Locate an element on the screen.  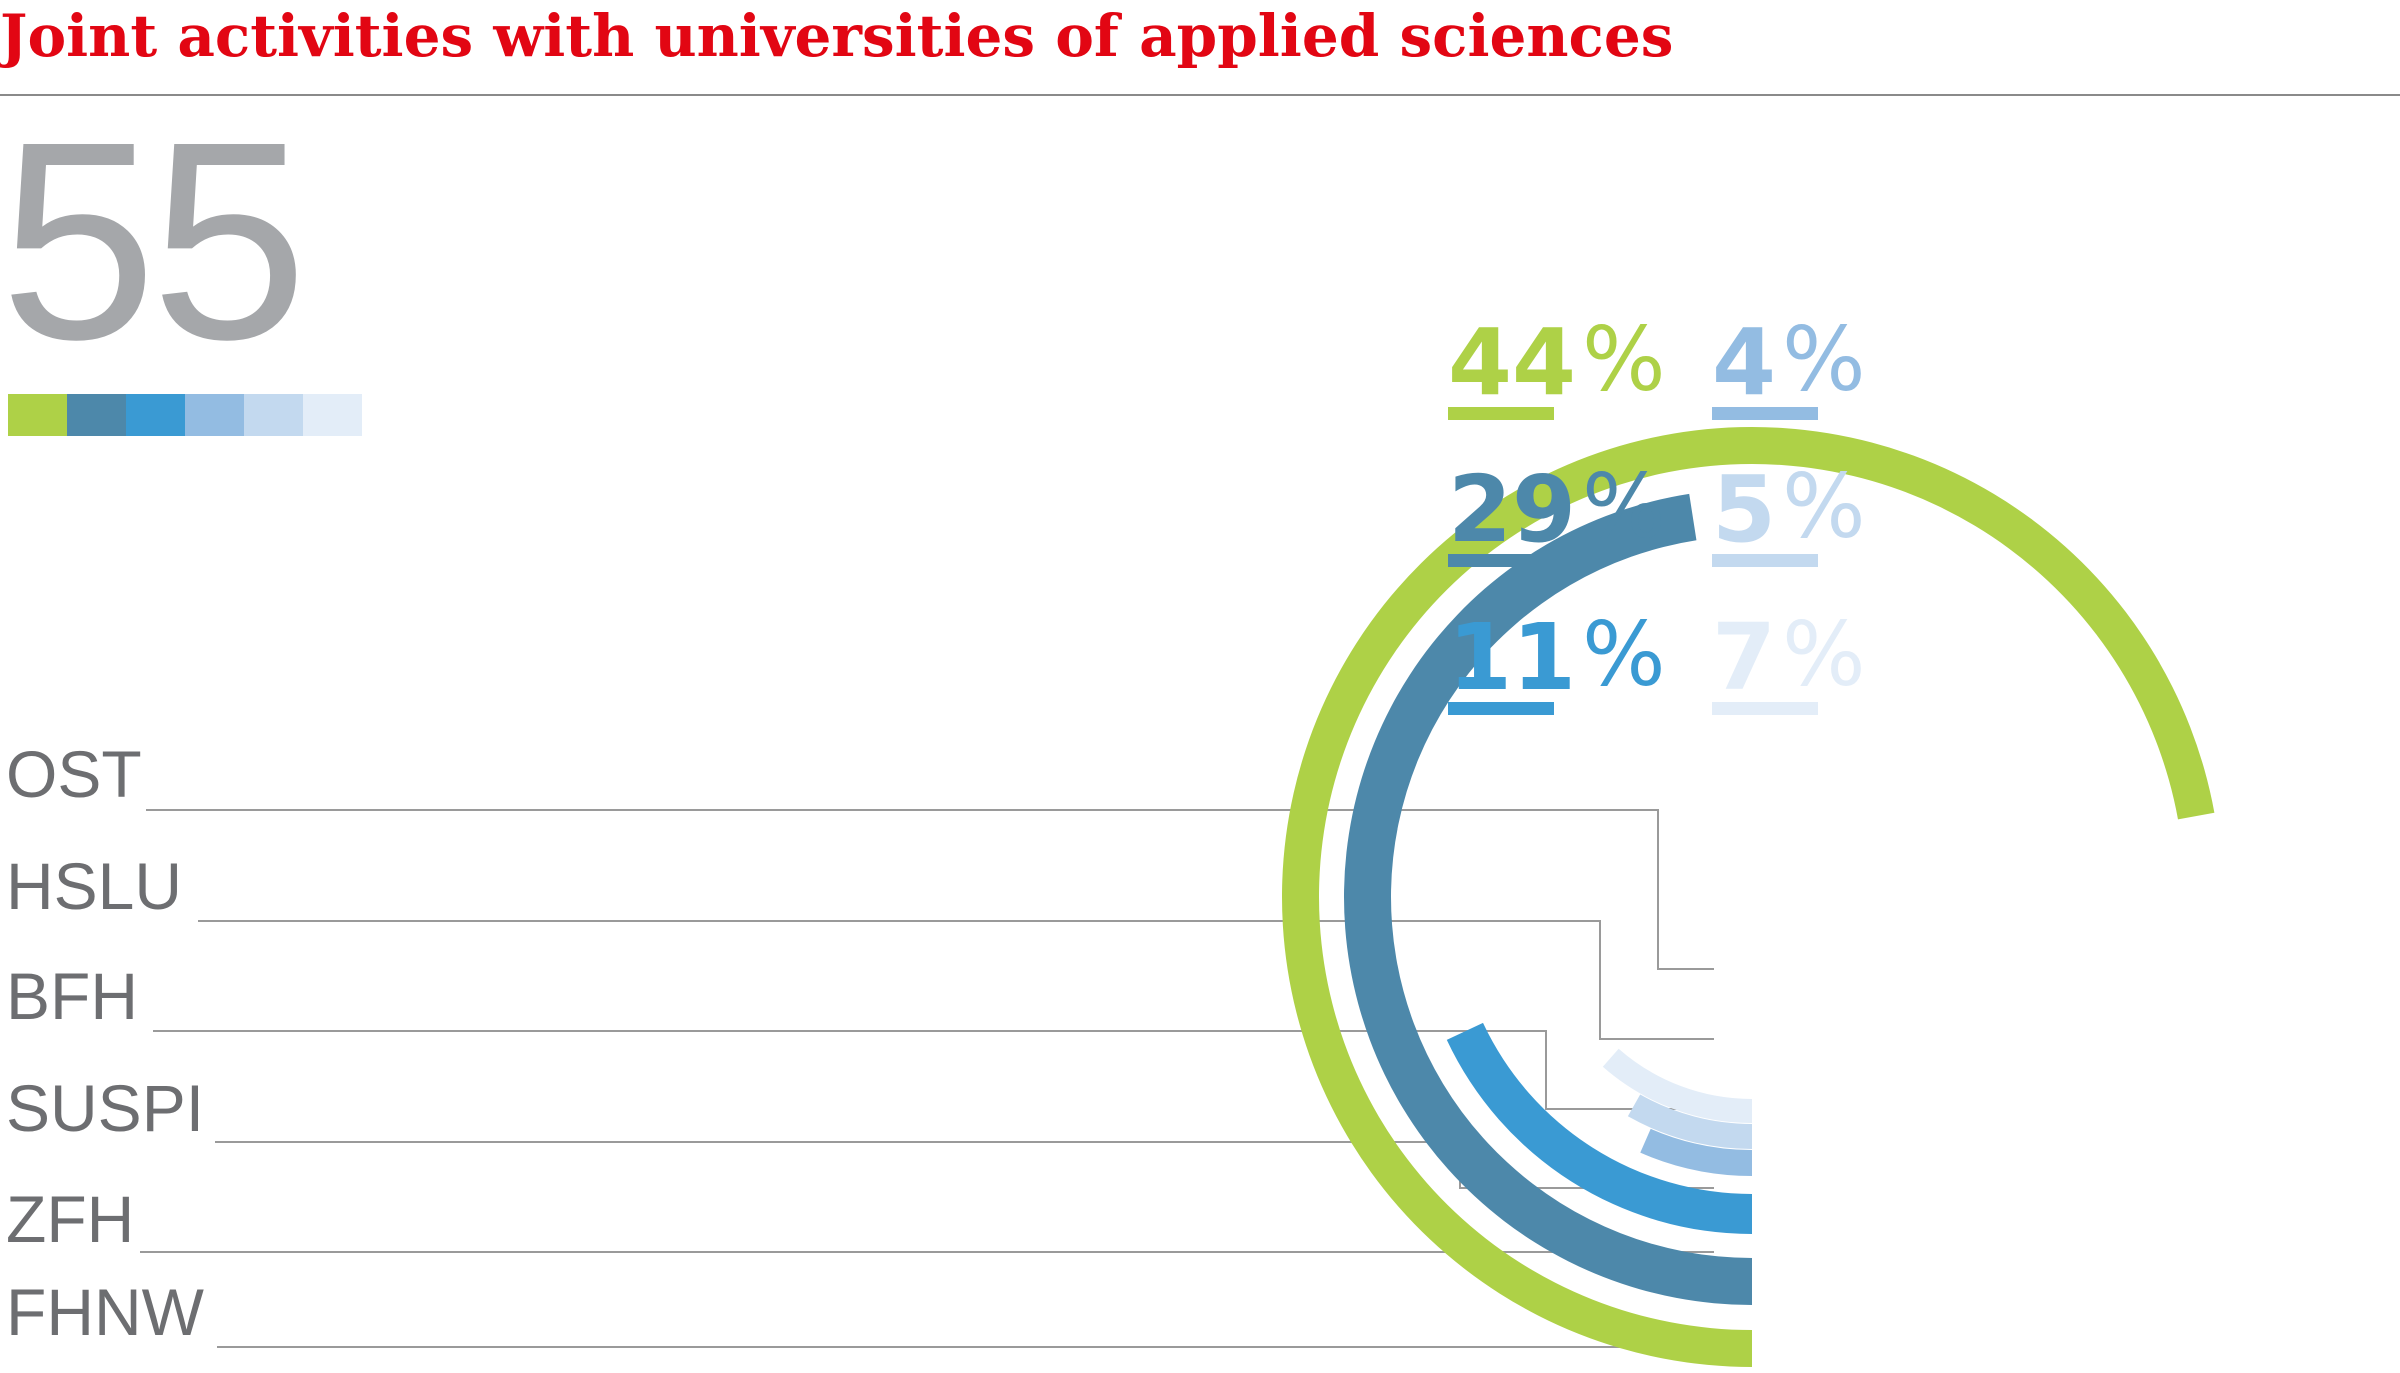
percent-hslu: 5% is located at coordinates (1789, 509).